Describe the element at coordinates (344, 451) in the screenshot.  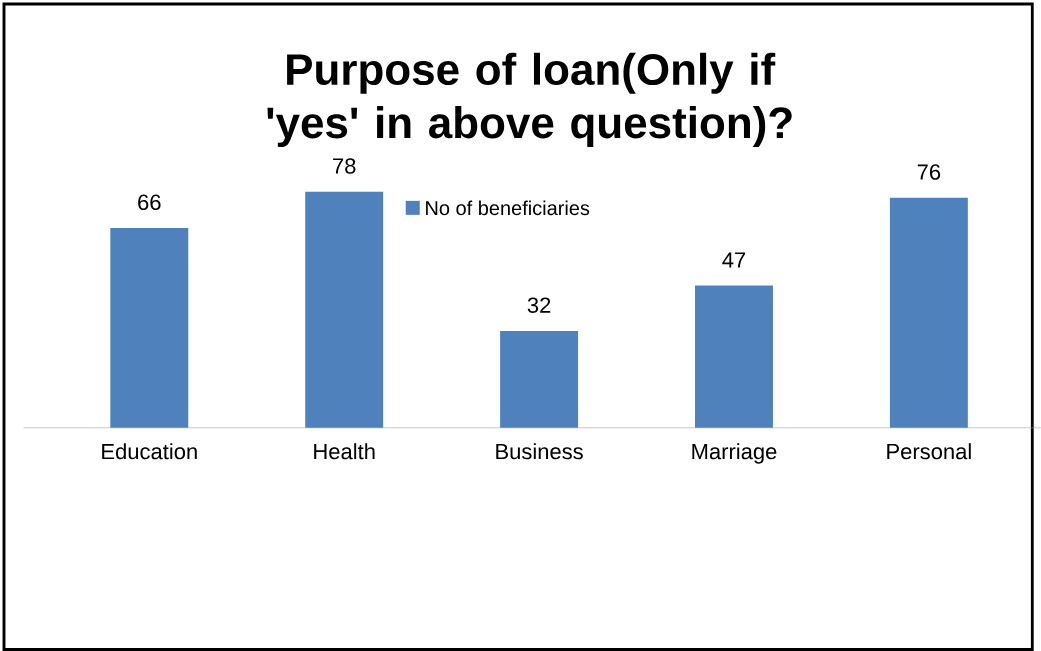
I see `x-tick-label: Health` at that location.